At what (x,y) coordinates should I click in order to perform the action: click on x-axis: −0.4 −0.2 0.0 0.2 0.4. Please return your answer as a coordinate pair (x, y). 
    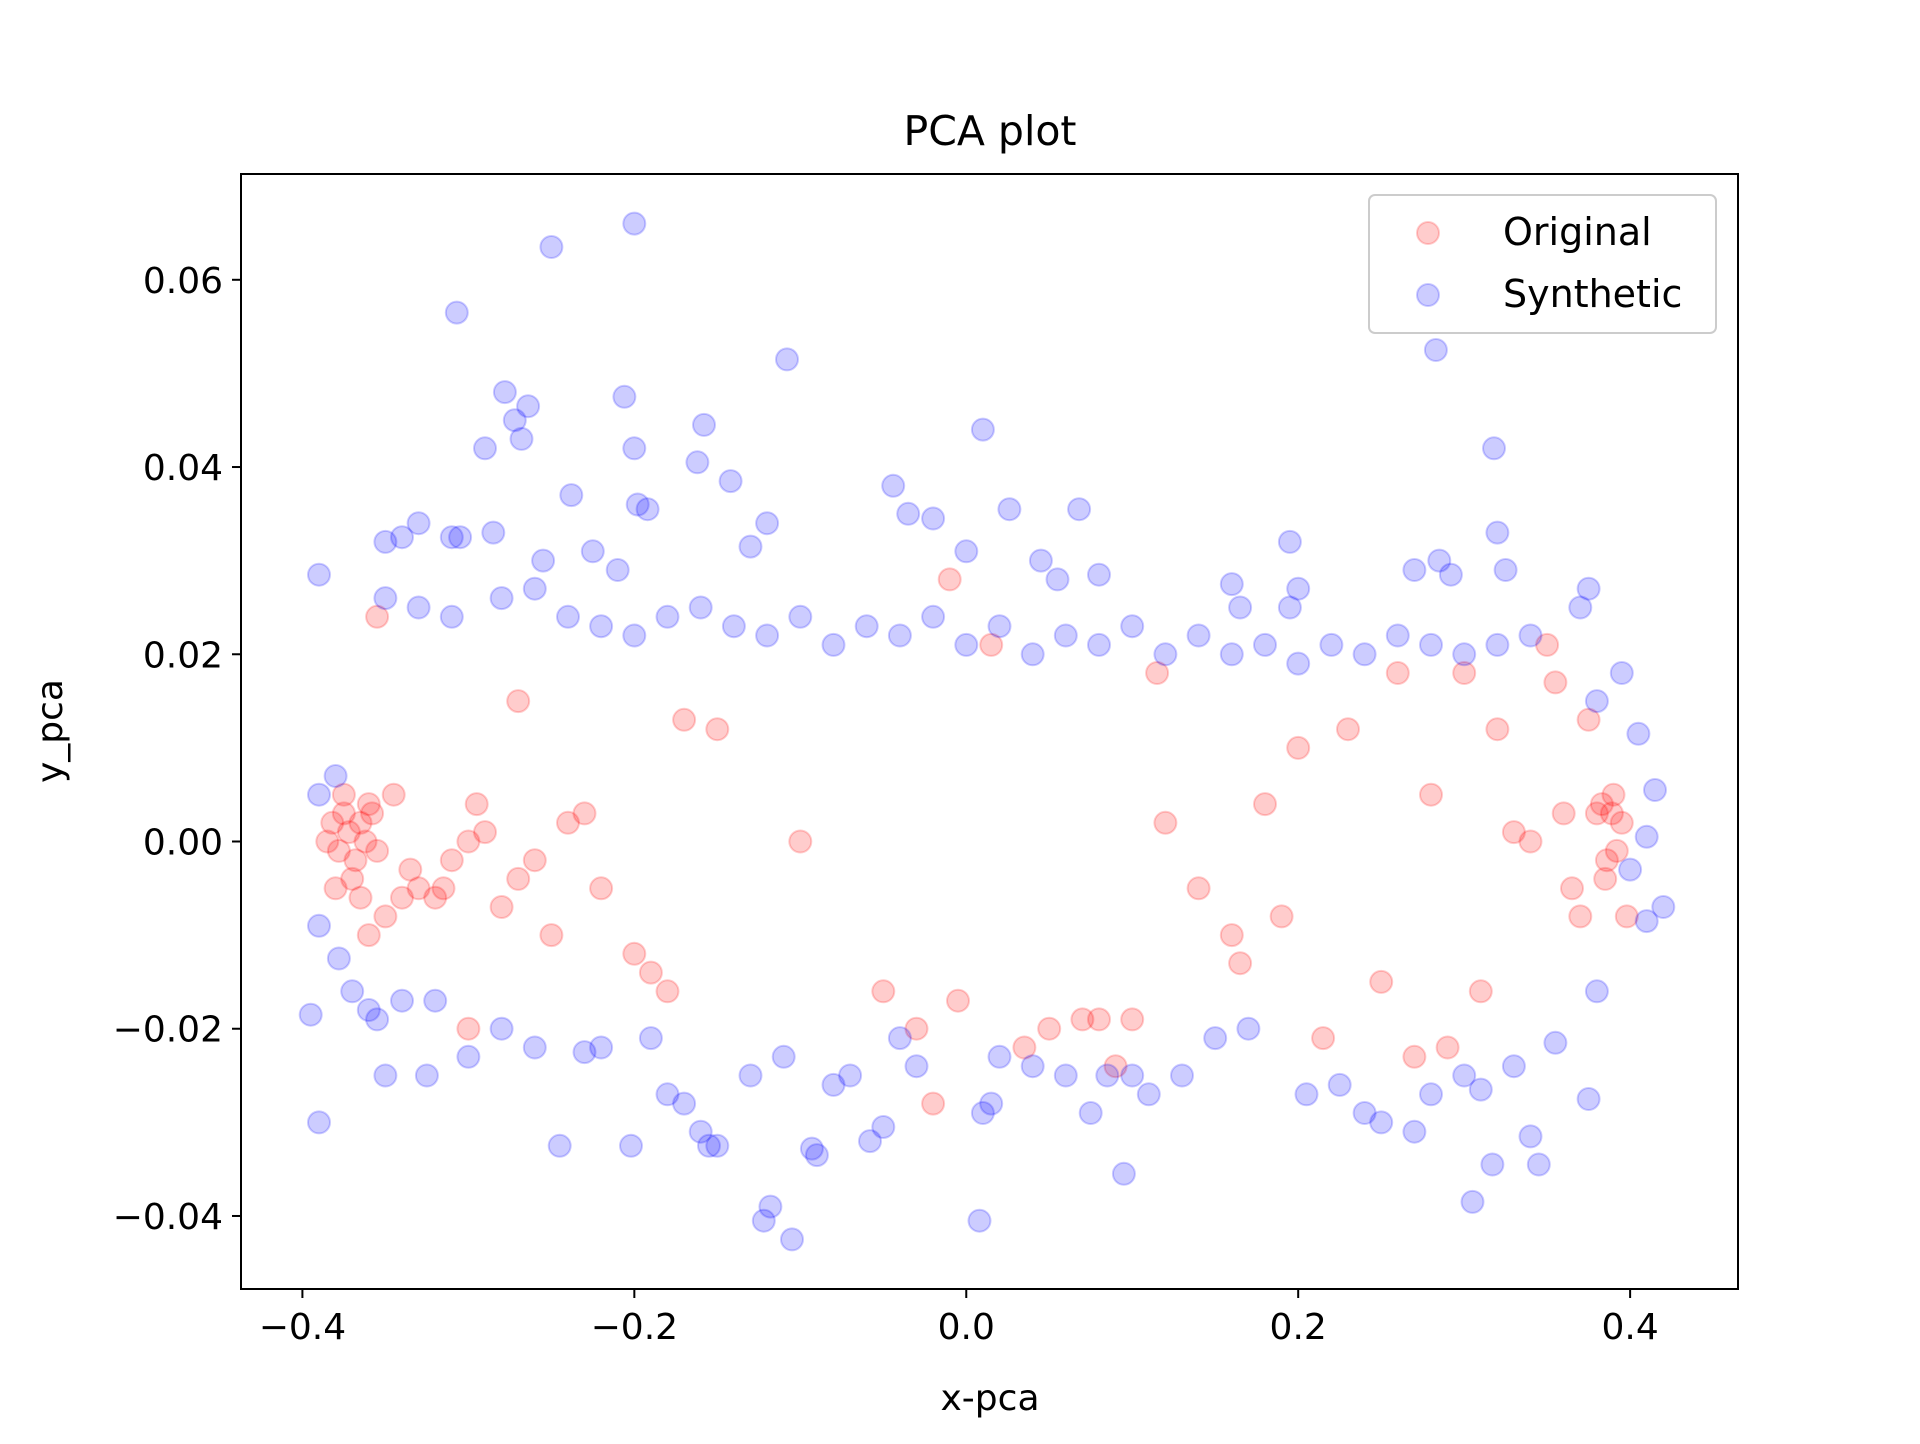
    Looking at the image, I should click on (959, 1318).